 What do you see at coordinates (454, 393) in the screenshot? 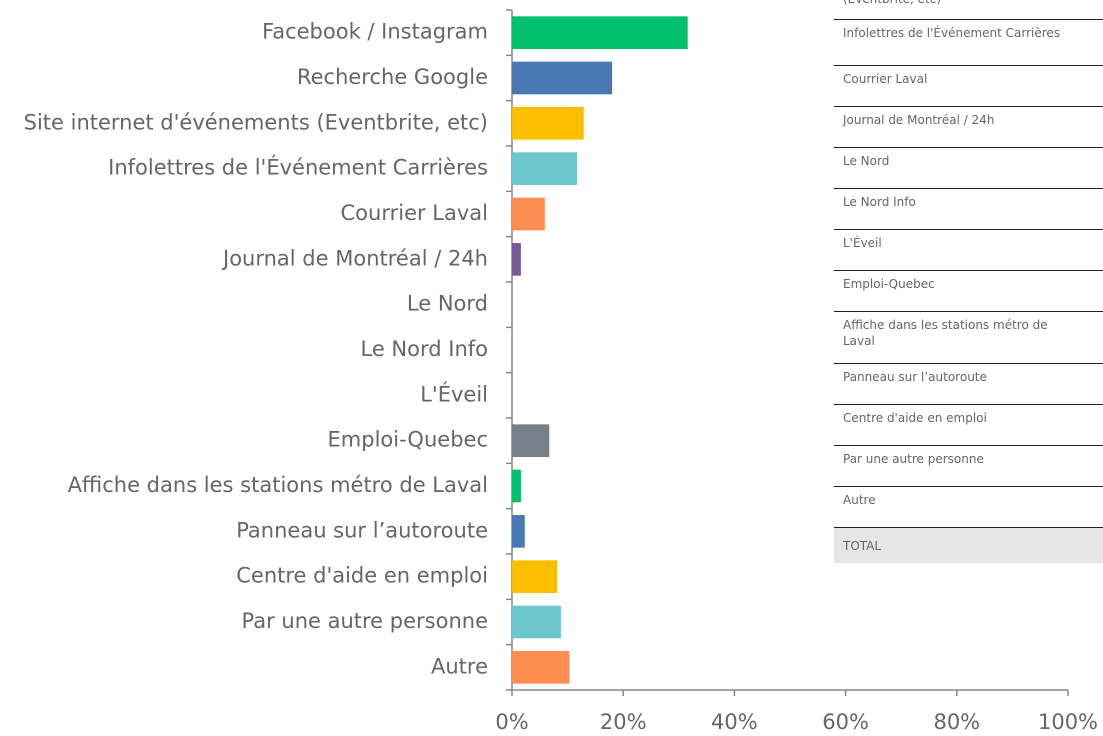
I see `category-label: L'Éveil` at bounding box center [454, 393].